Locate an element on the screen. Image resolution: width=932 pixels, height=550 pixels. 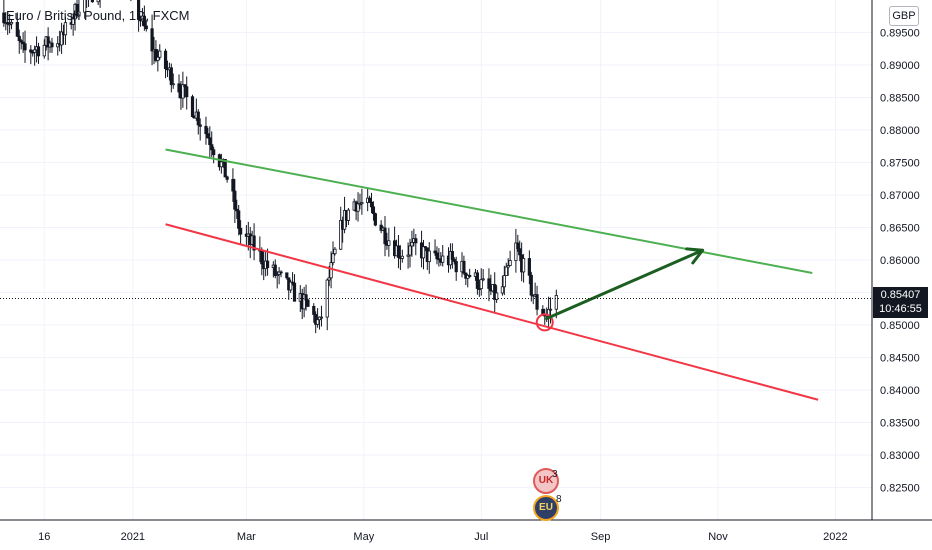
time-tick-label: 16 is located at coordinates (44, 537).